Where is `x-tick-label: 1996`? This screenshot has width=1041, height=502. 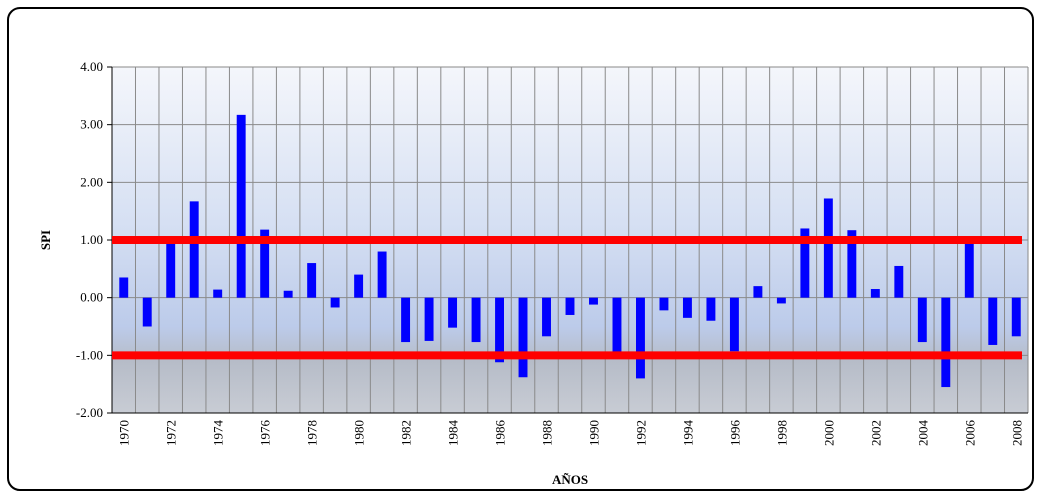
x-tick-label: 1996 is located at coordinates (734, 433).